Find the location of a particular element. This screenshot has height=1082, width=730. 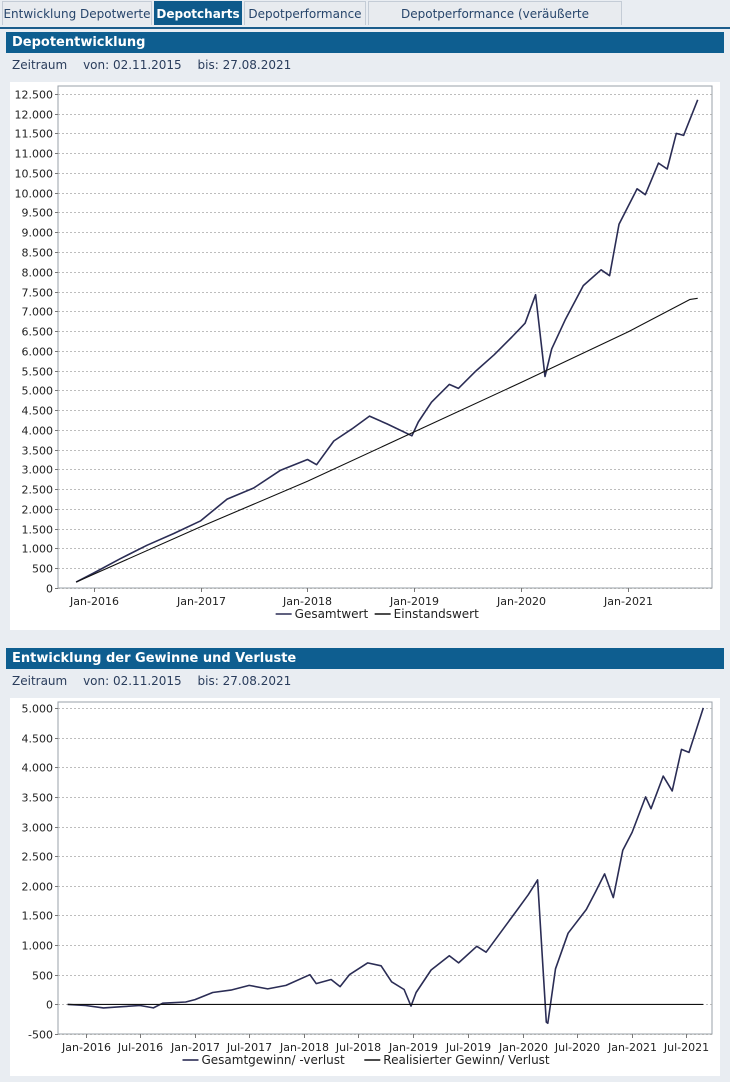

y-tick-label: 6.000 is located at coordinates (38, 352).